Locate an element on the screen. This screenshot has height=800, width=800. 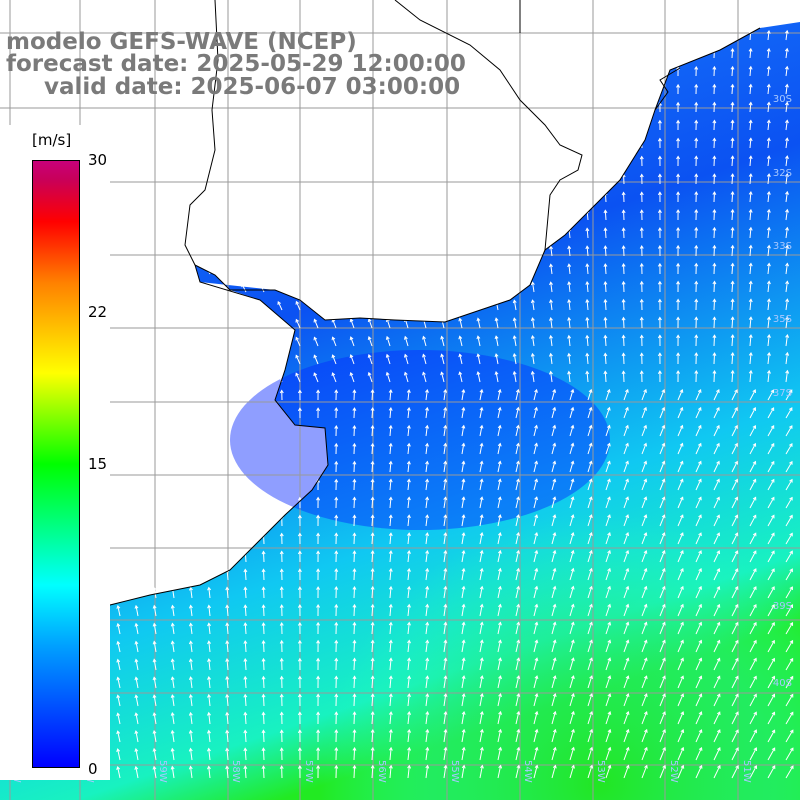
lat-label: 40S is located at coordinates (782, 683).